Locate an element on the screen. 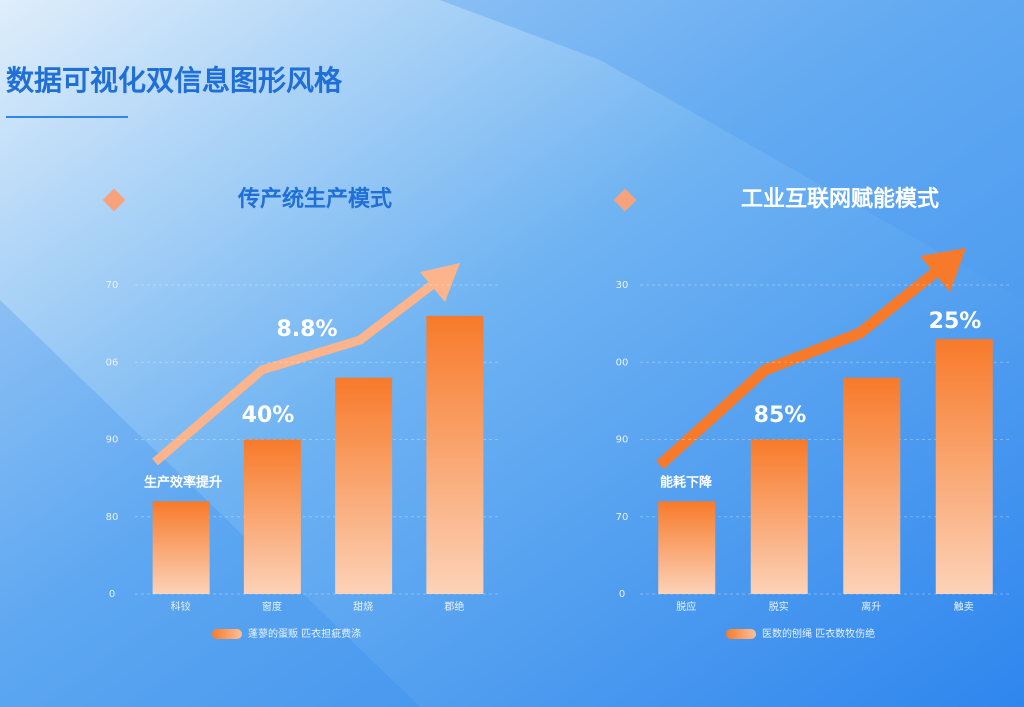  chart-title: 传产统生产模式 is located at coordinates (314, 199).